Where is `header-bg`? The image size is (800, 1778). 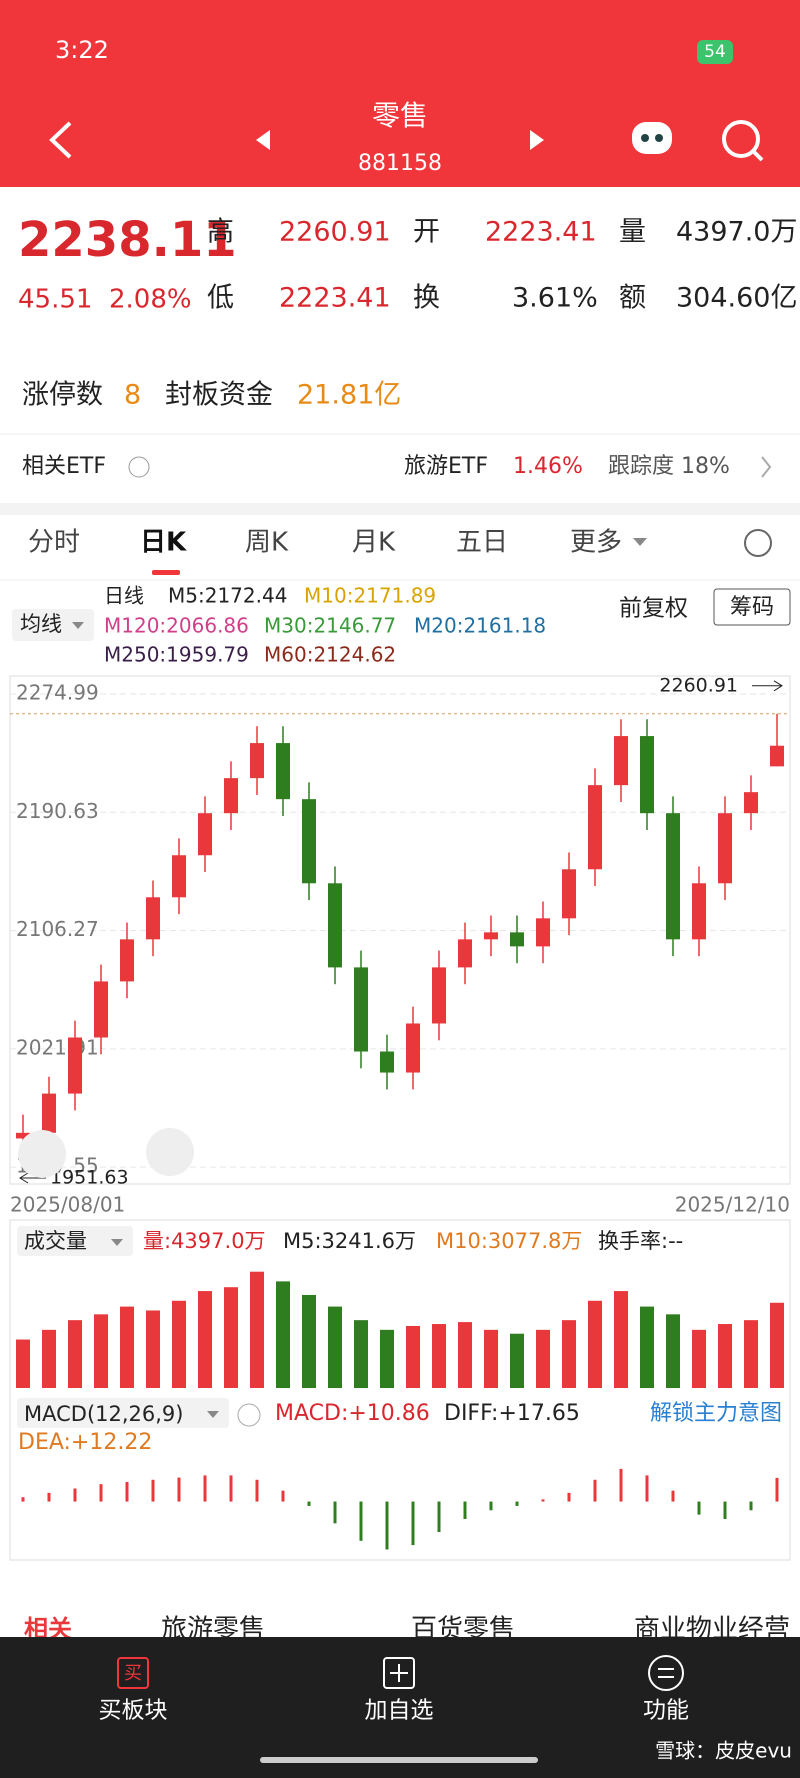
header-bg is located at coordinates (400, 93).